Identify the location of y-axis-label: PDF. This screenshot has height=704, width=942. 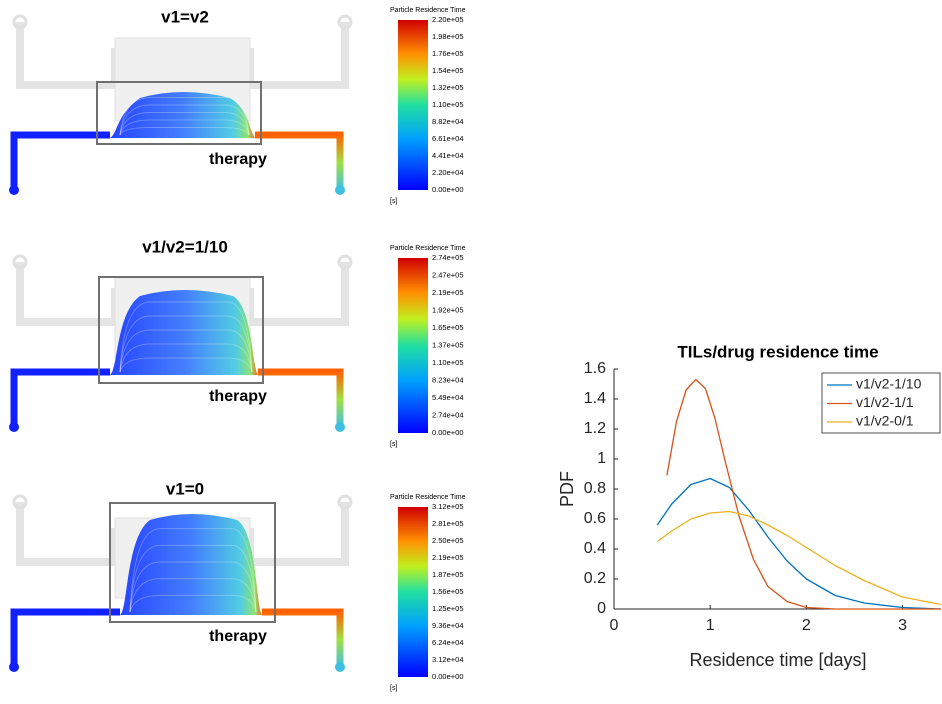
(567, 489).